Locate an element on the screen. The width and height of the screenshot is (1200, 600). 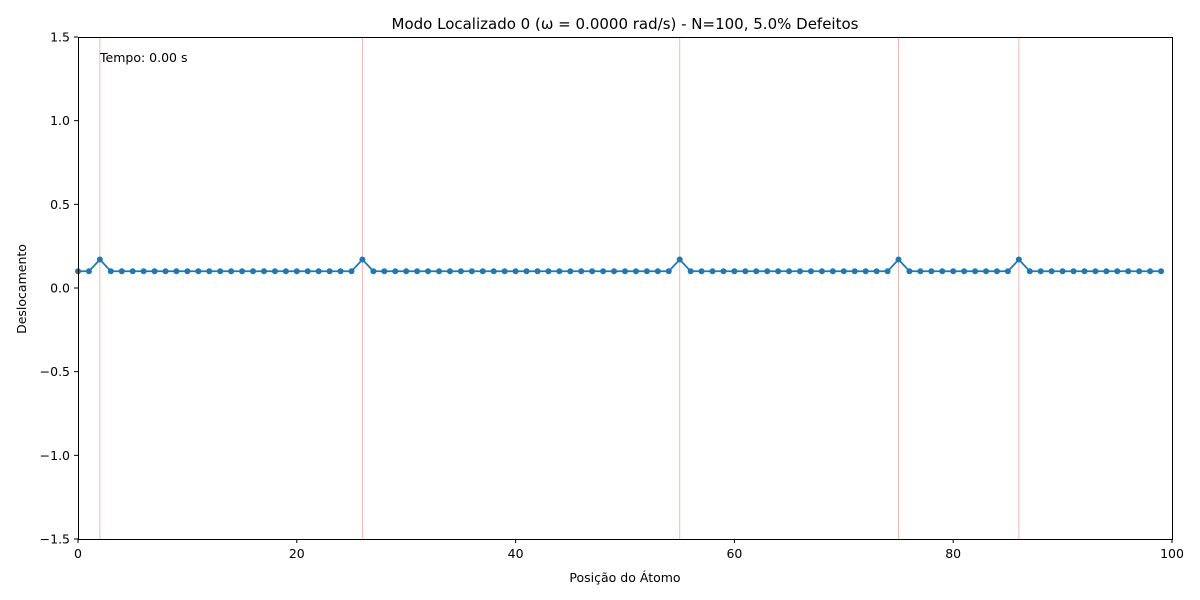
x-tick-label-0: 0 is located at coordinates (78, 553).